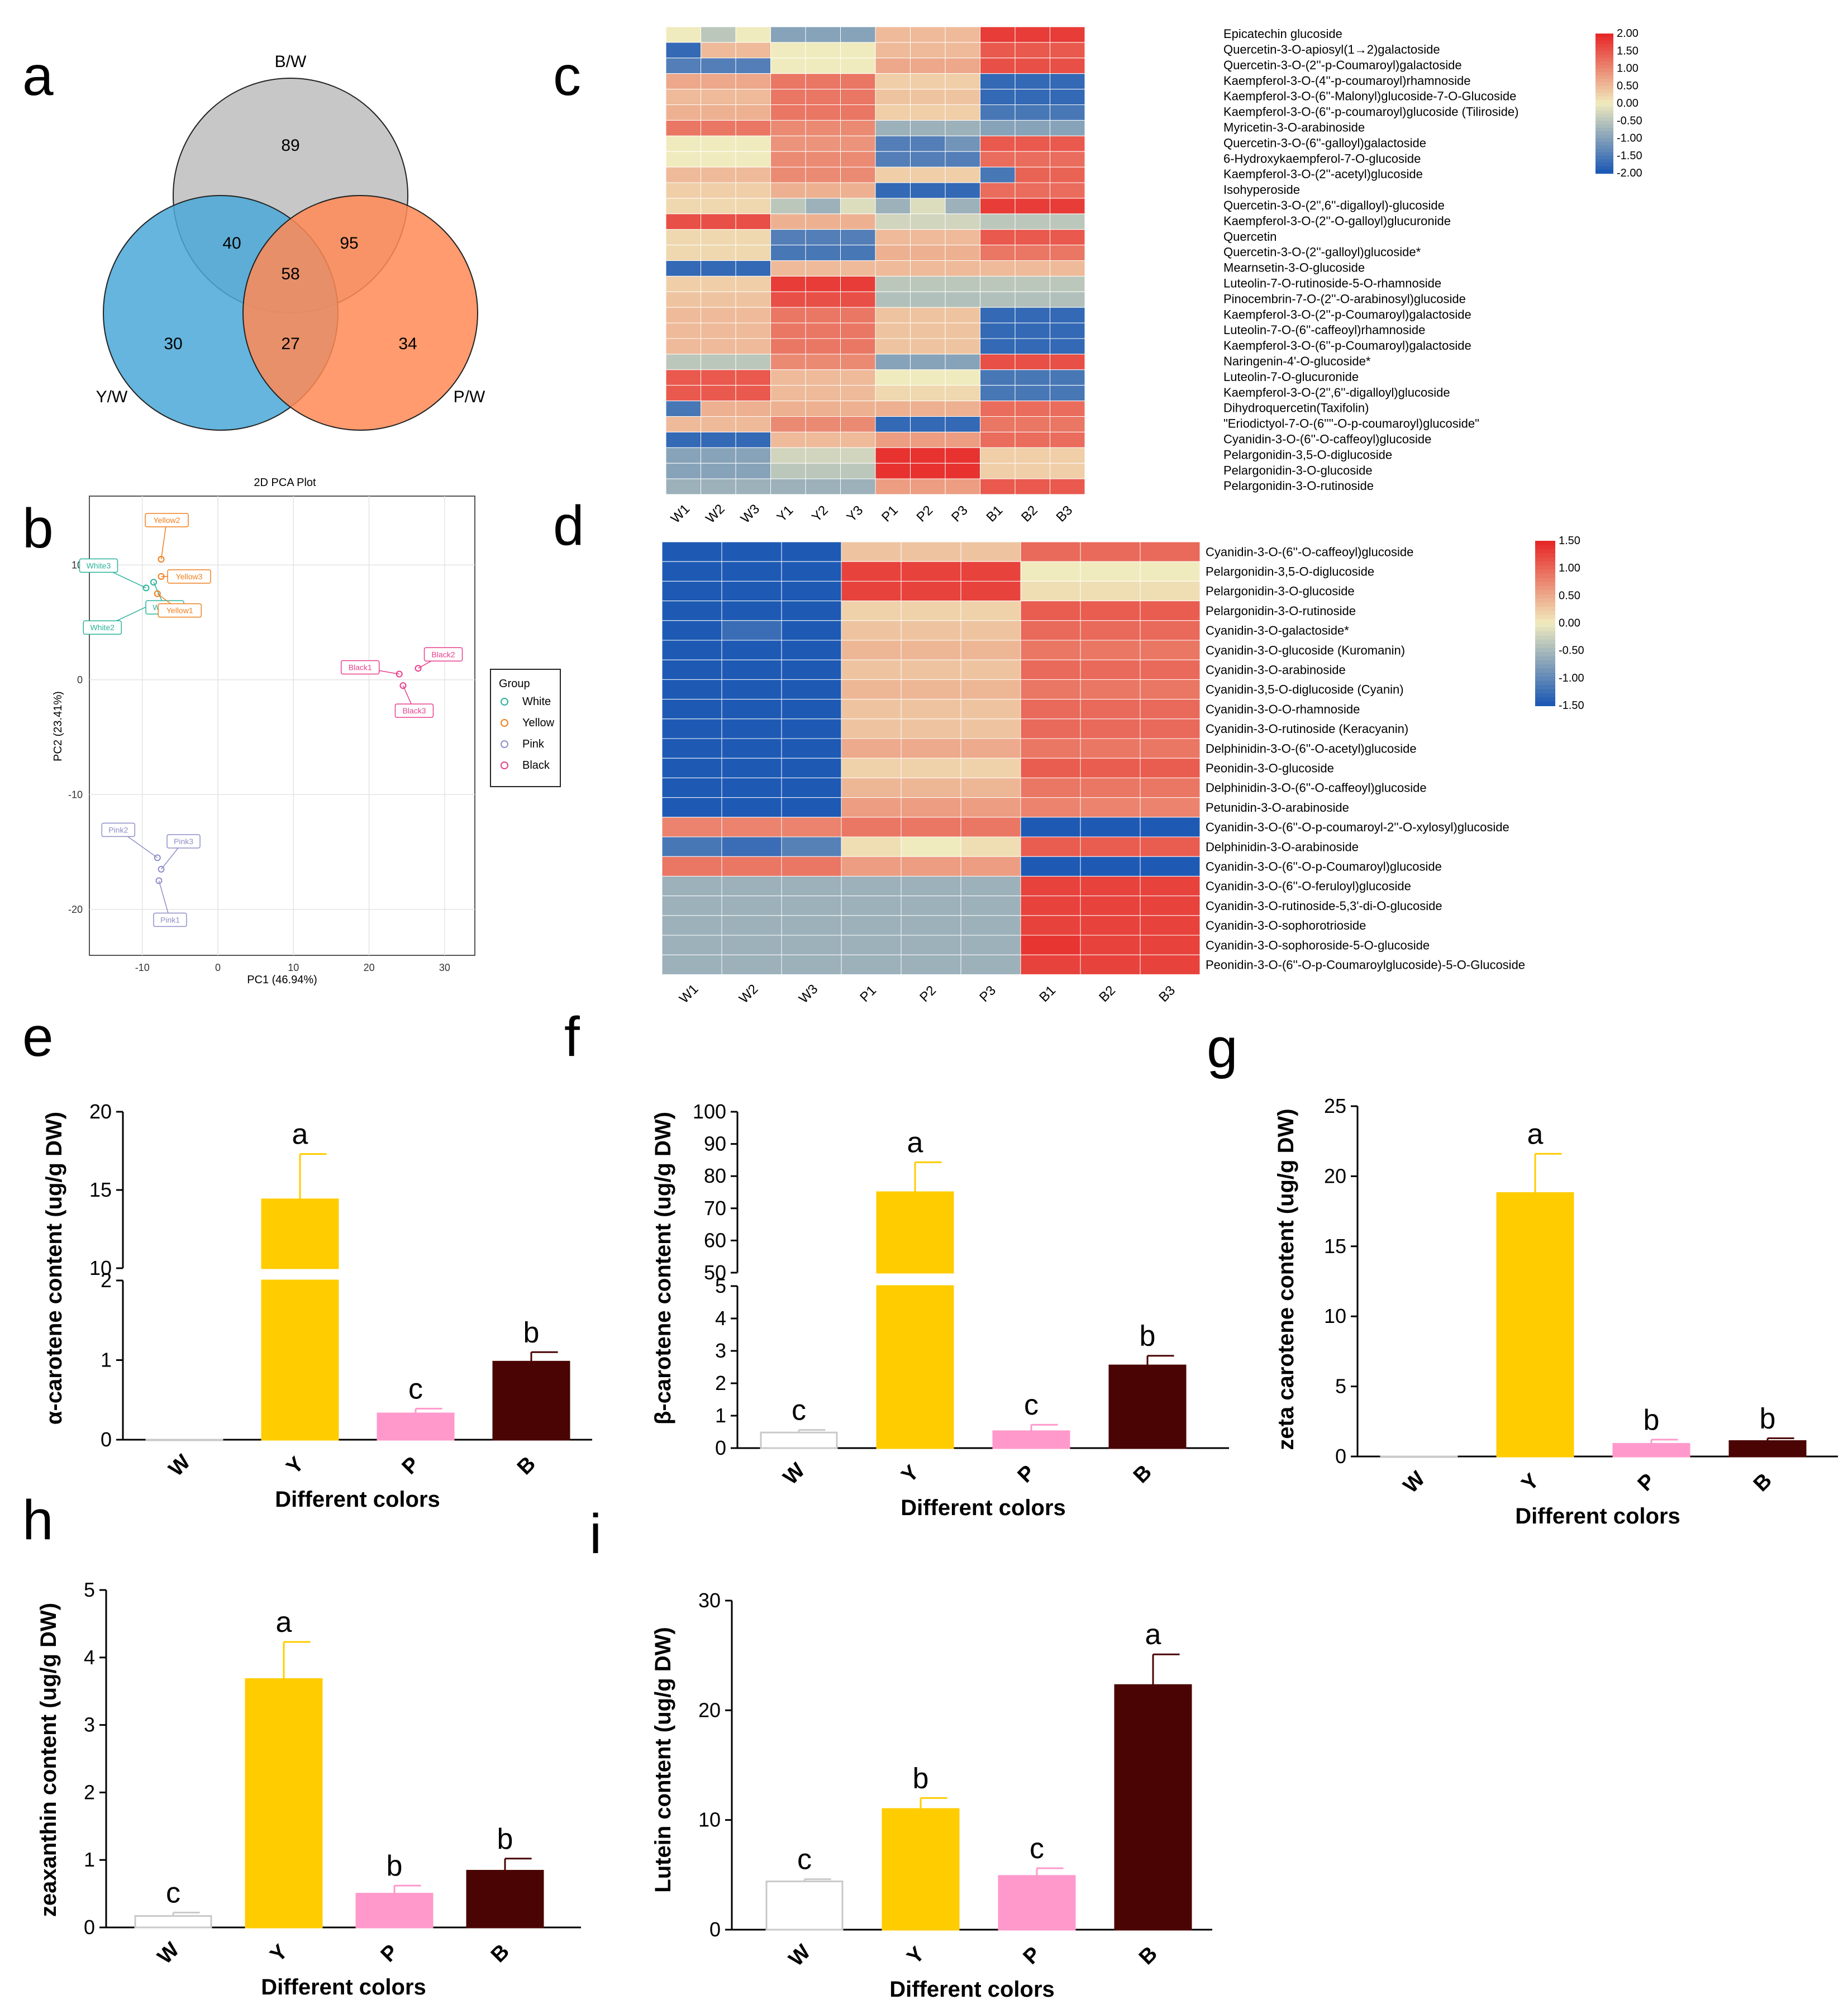  What do you see at coordinates (720, 1415) in the screenshot?
I see `y-tick-label: 1` at bounding box center [720, 1415].